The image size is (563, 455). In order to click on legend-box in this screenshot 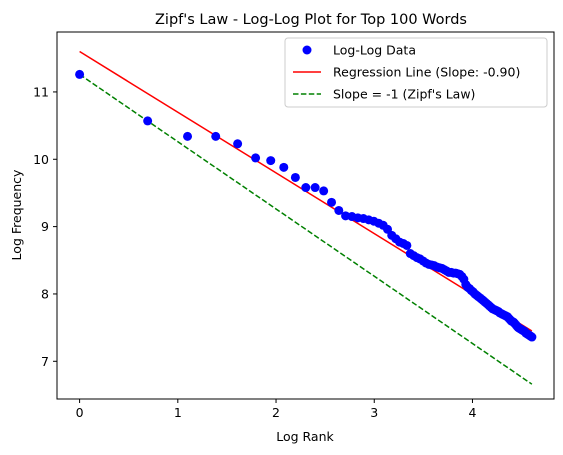, I will do `click(416, 72)`.